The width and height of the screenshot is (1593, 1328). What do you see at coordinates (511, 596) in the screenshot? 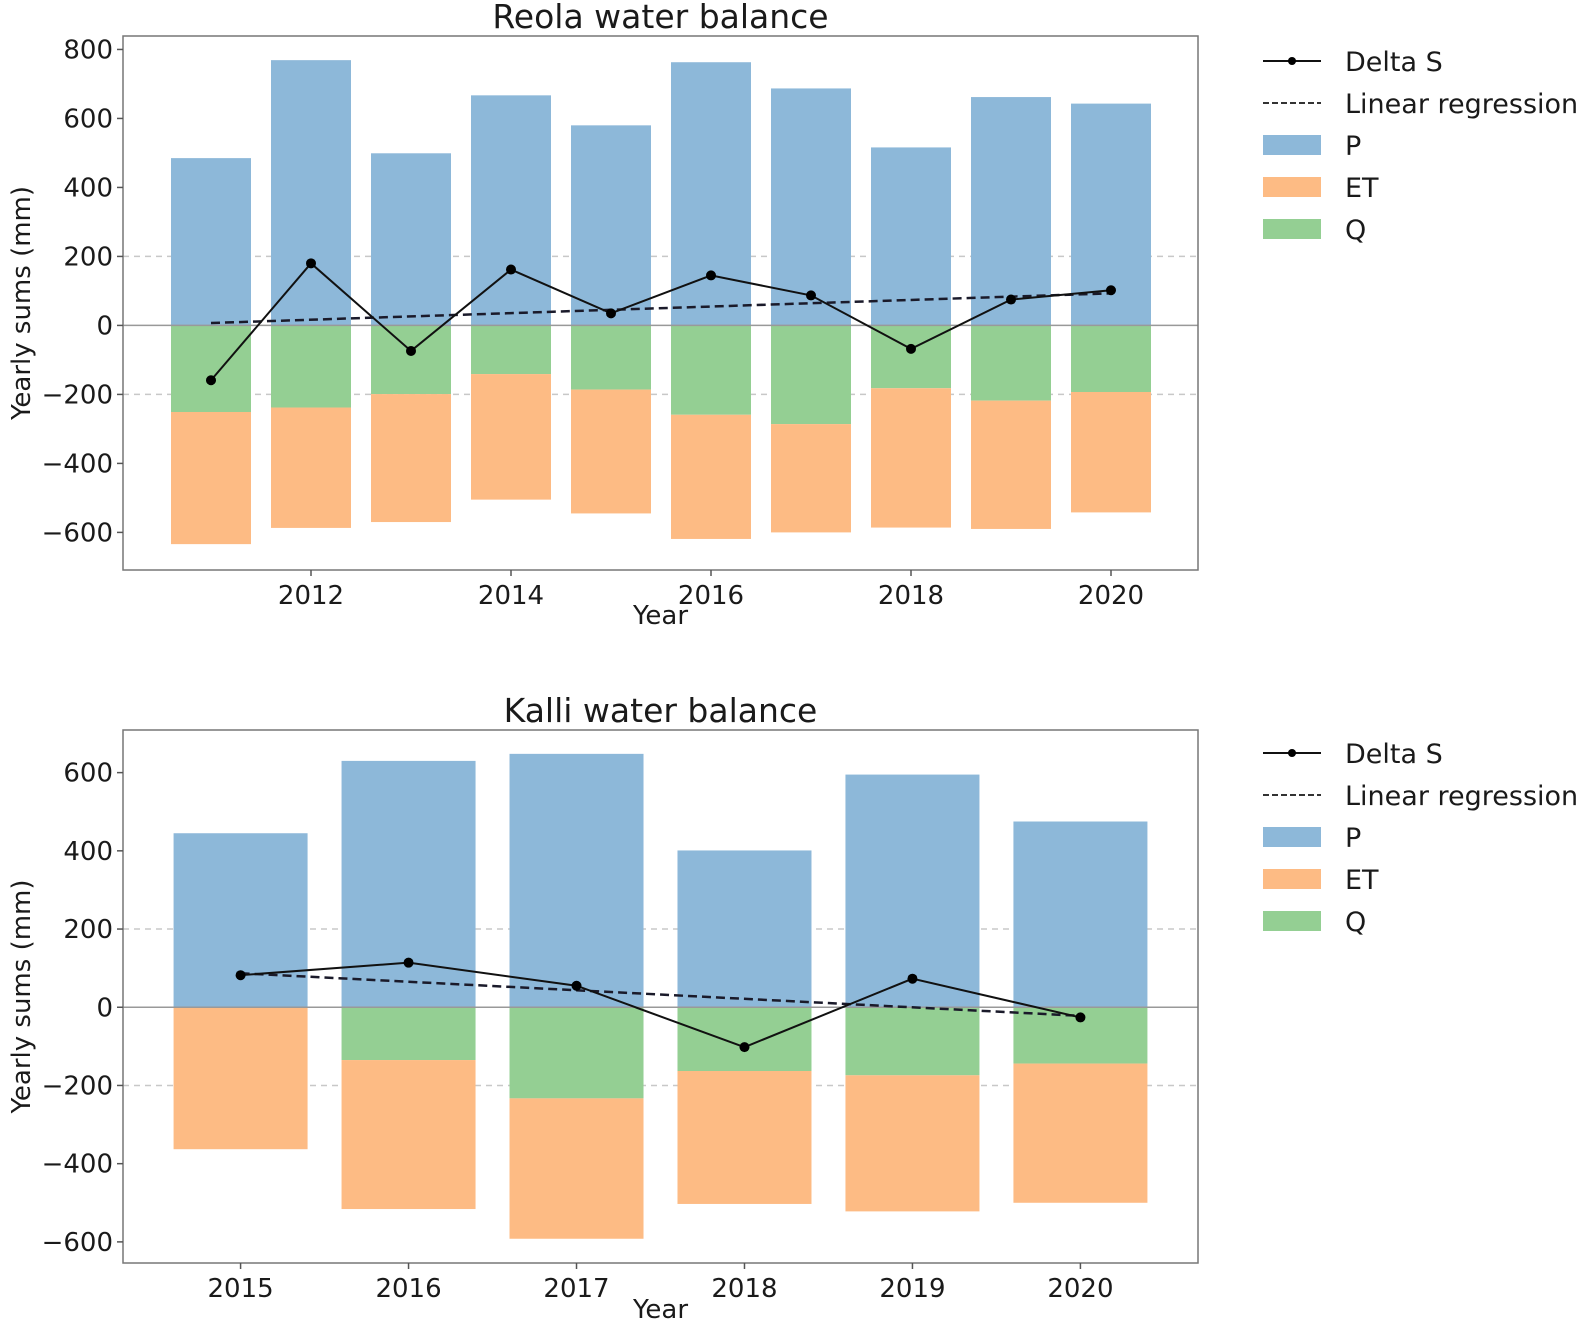
I see `x-tick-label: 2014` at bounding box center [511, 596].